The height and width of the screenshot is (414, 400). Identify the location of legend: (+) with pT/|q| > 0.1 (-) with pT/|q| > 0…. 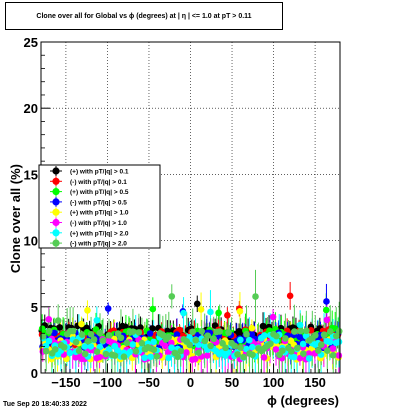
(99, 206).